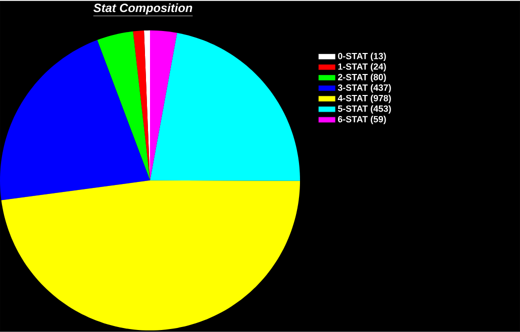 The width and height of the screenshot is (520, 332). What do you see at coordinates (364, 99) in the screenshot?
I see `legend-label: 4-STAT (978)` at bounding box center [364, 99].